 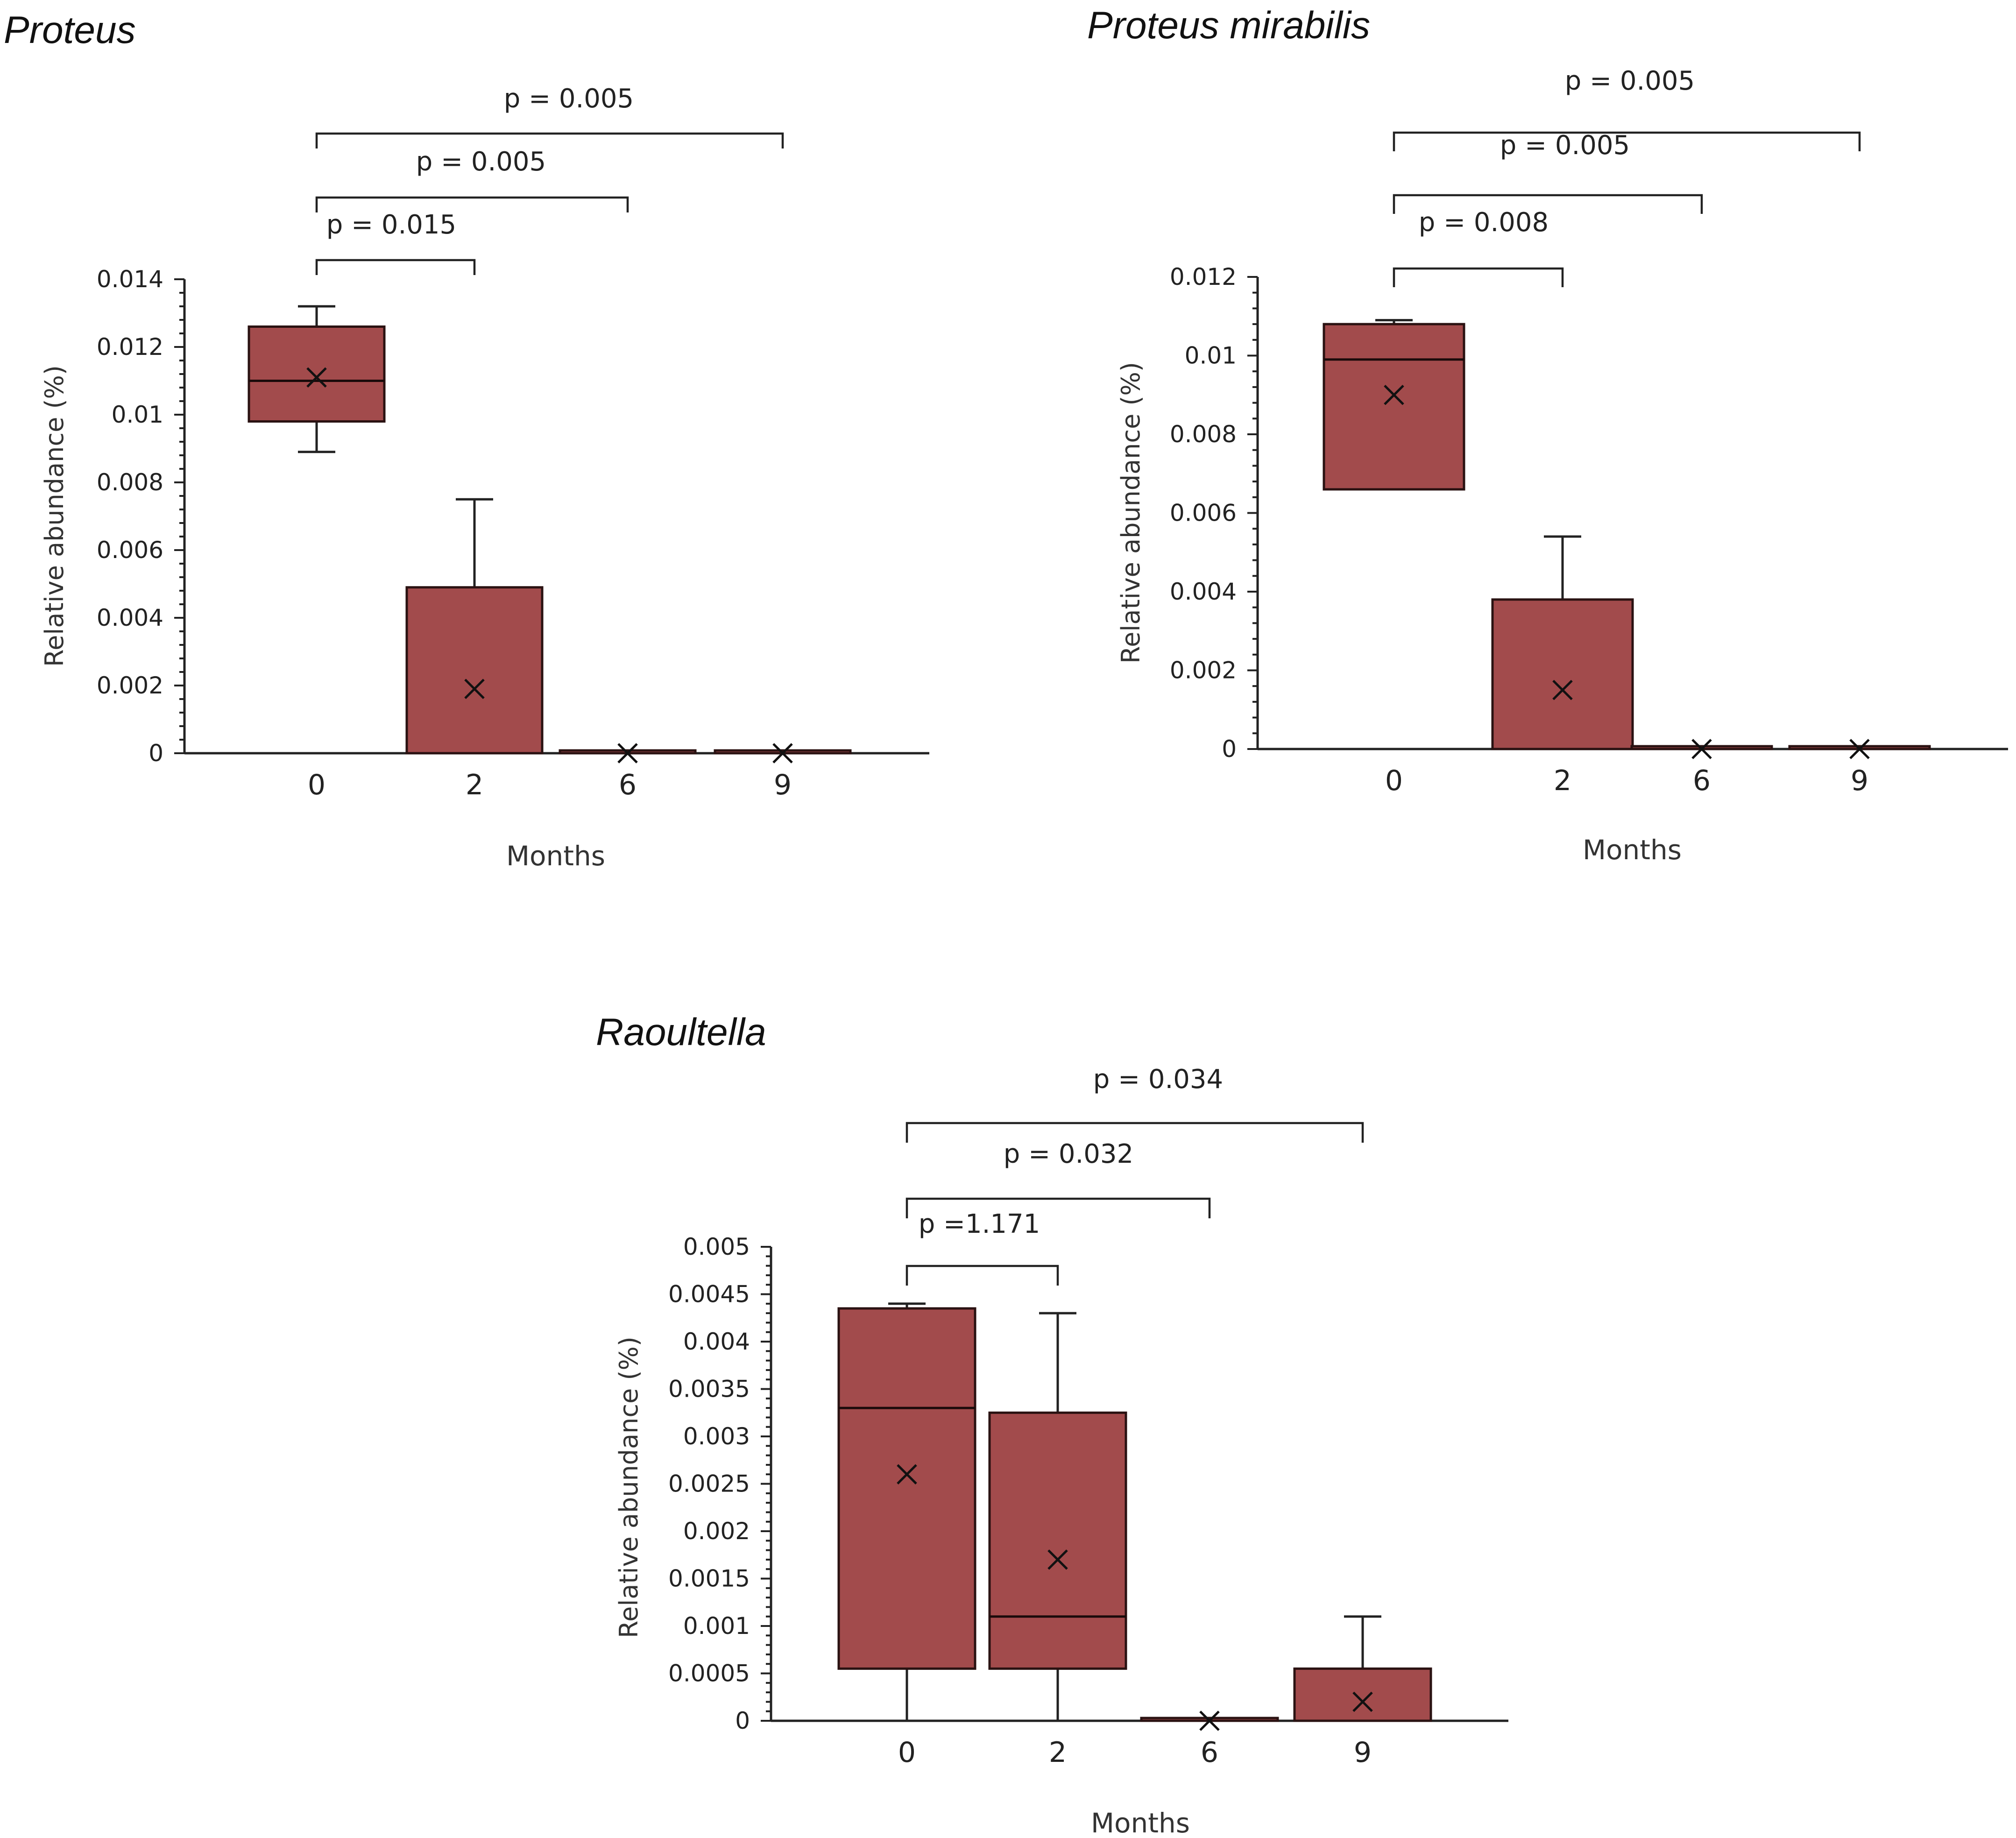 I want to click on p-value-label: p = 0.032, so click(x=1068, y=1154).